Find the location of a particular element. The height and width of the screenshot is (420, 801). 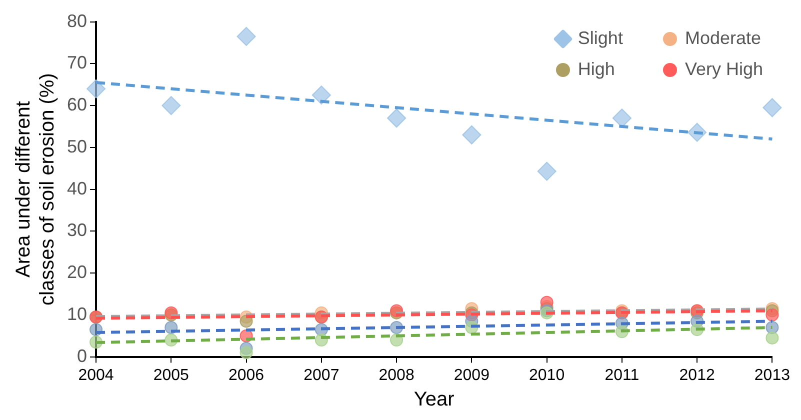

x-tick-label: 2011 is located at coordinates (622, 375).